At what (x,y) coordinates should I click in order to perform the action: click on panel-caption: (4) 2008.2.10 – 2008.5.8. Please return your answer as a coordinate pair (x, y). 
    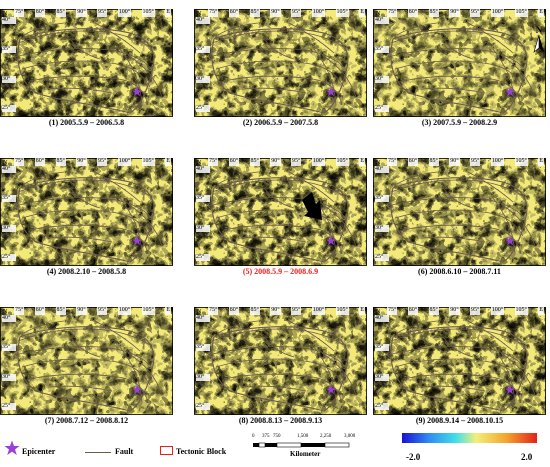
    Looking at the image, I should click on (86, 271).